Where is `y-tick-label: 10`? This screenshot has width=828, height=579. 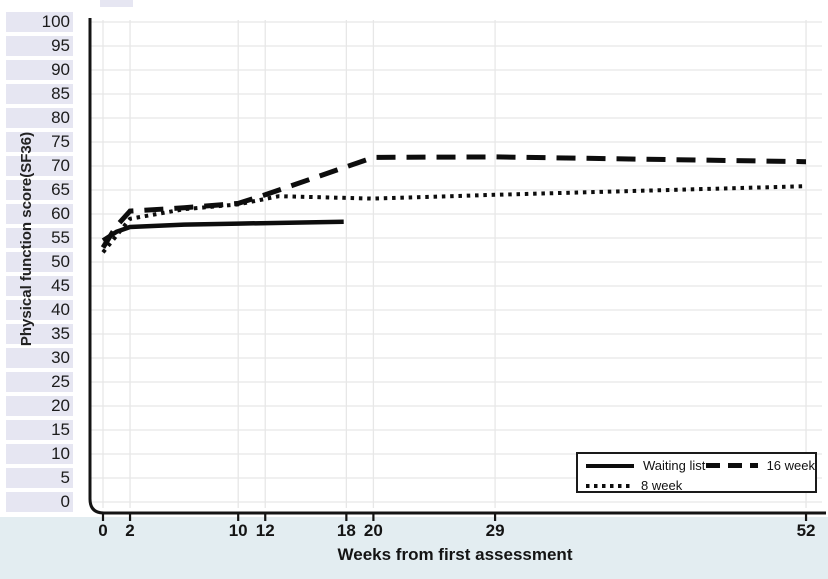 y-tick-label: 10 is located at coordinates (60, 453).